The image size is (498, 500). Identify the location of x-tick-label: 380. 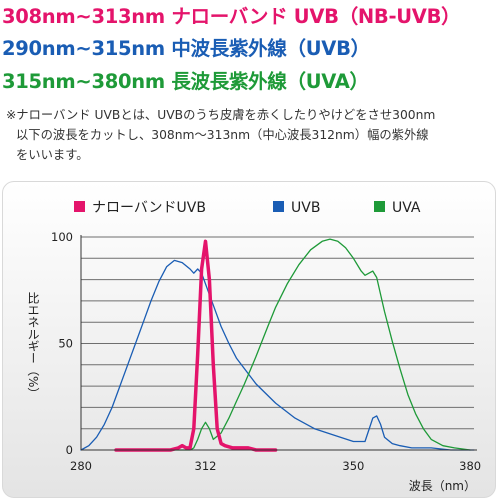
(470, 466).